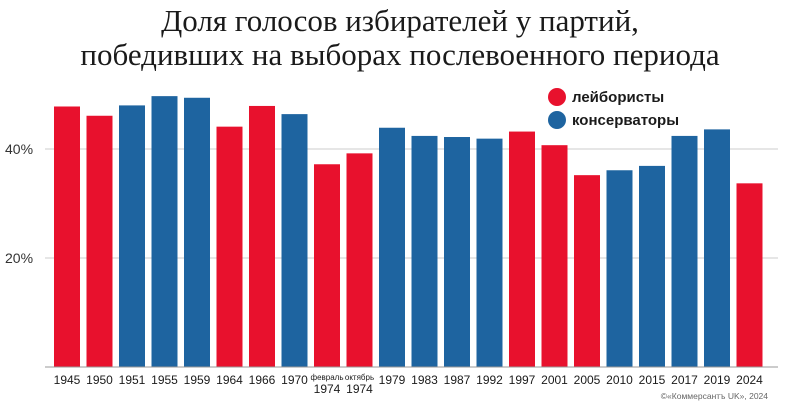  I want to click on x-tick-label: 2019, so click(717, 380).